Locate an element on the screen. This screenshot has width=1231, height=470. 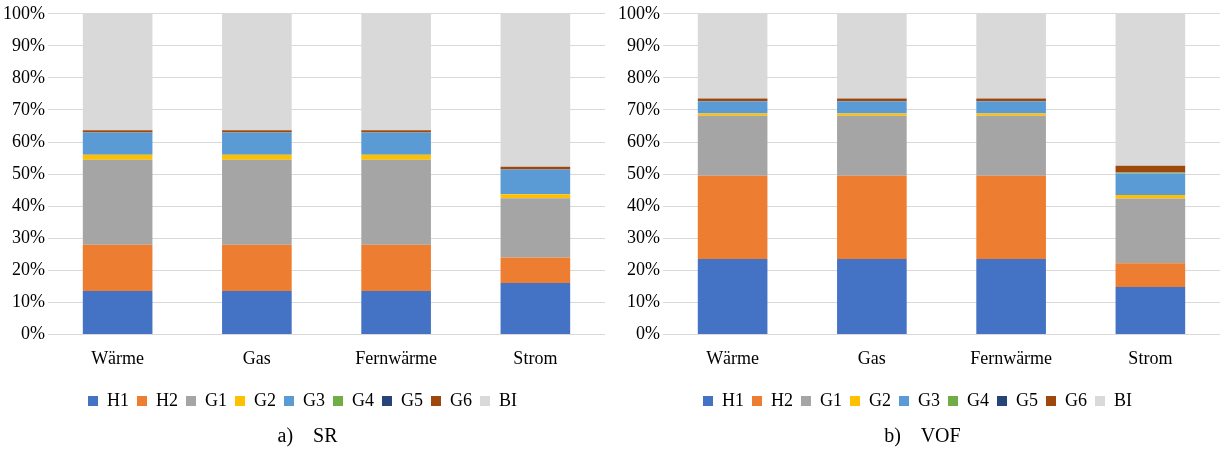
text: b) VOF is located at coordinates (922, 435).